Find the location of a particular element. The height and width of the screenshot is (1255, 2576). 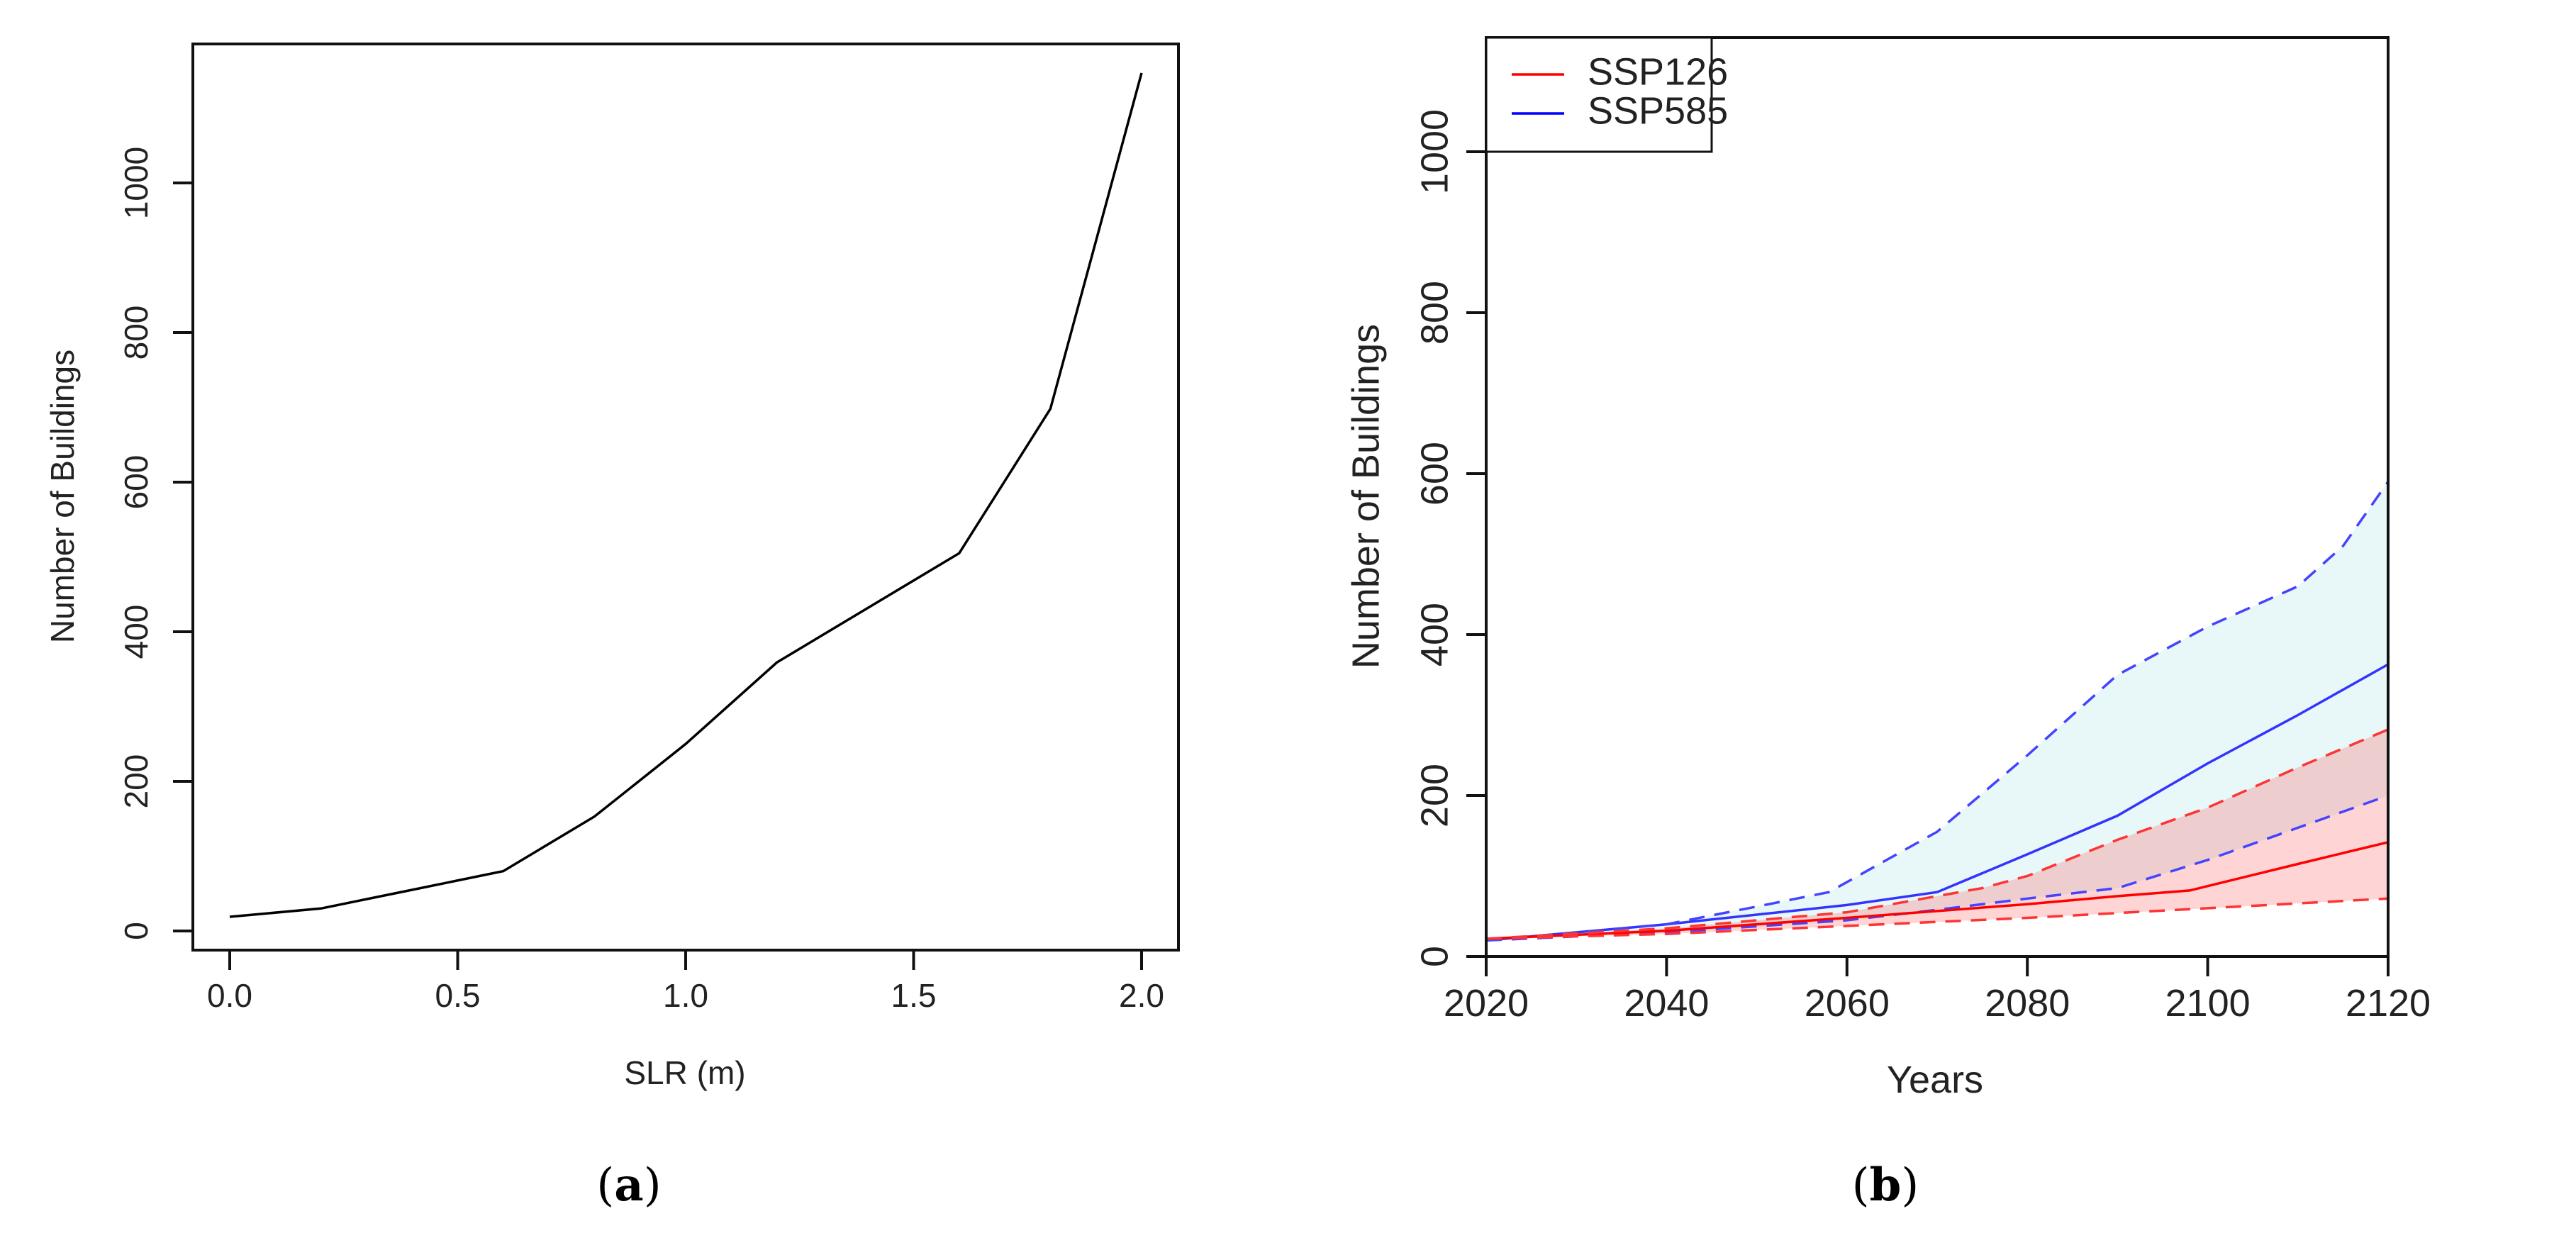

panel-caption: (b) is located at coordinates (1885, 1185).